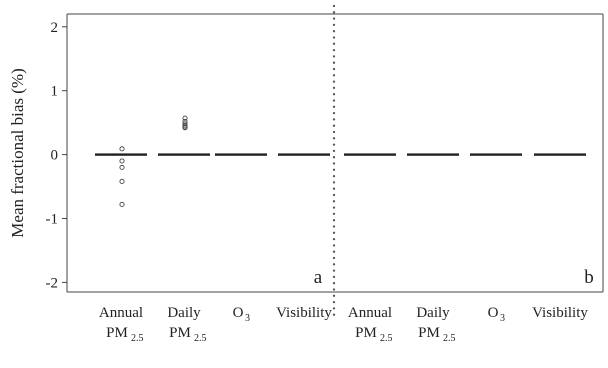  I want to click on boxes, so click(340, 154).